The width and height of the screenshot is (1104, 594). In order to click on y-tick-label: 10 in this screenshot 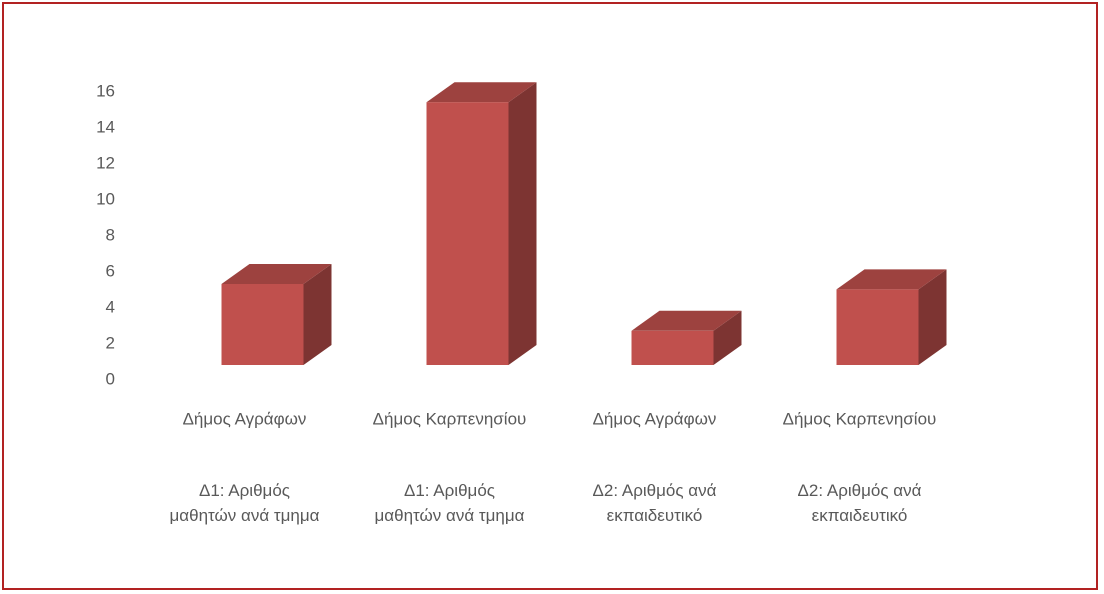, I will do `click(105, 198)`.